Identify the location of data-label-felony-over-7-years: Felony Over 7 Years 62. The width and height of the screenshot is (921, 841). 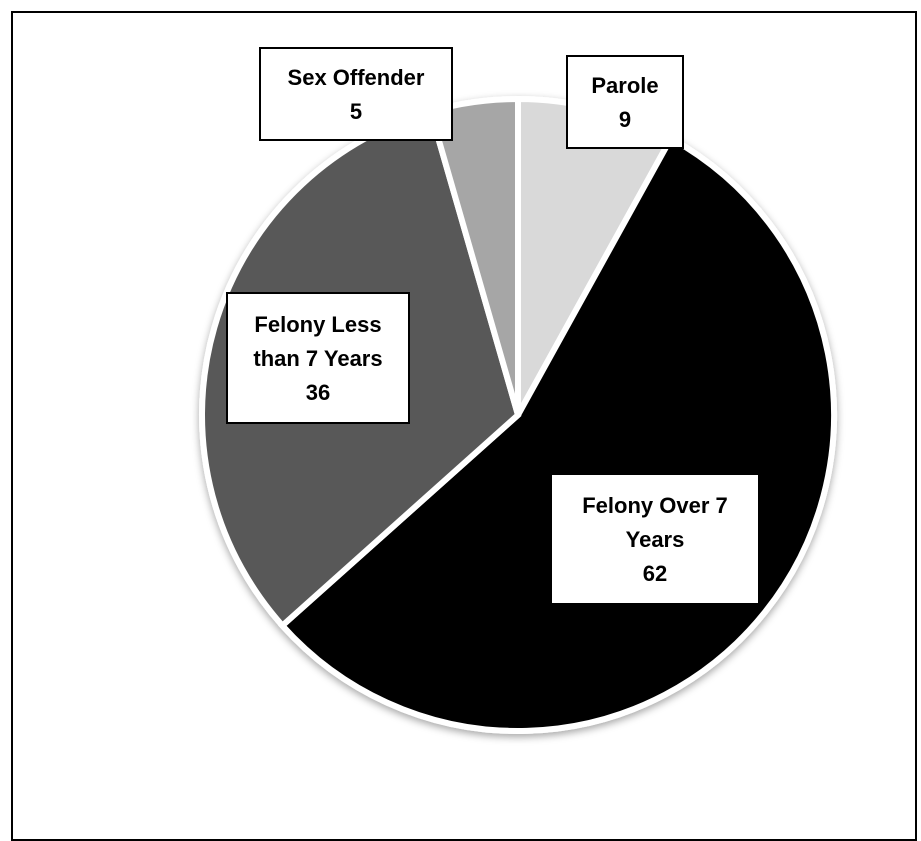
(655, 539).